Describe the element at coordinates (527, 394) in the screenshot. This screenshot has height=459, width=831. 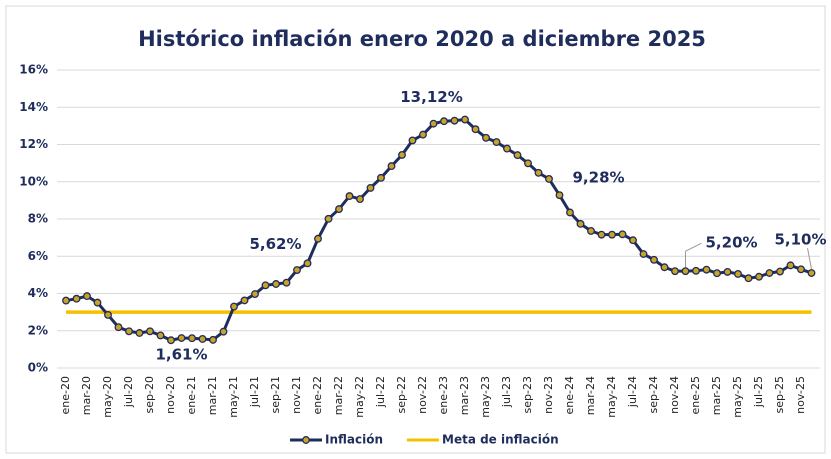
I see `x-tick-label: sep-23` at that location.